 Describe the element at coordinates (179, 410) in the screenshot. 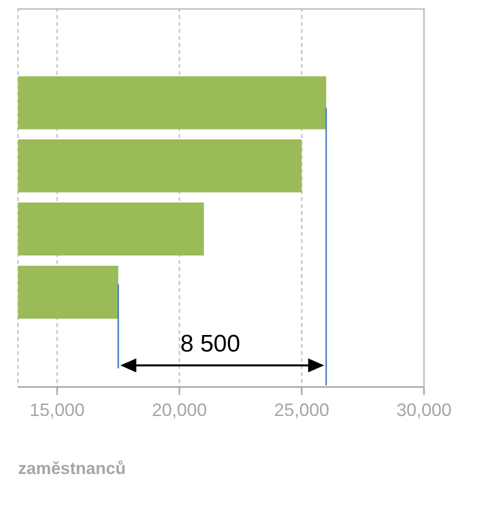

I see `x-tick-label: 20,000` at that location.